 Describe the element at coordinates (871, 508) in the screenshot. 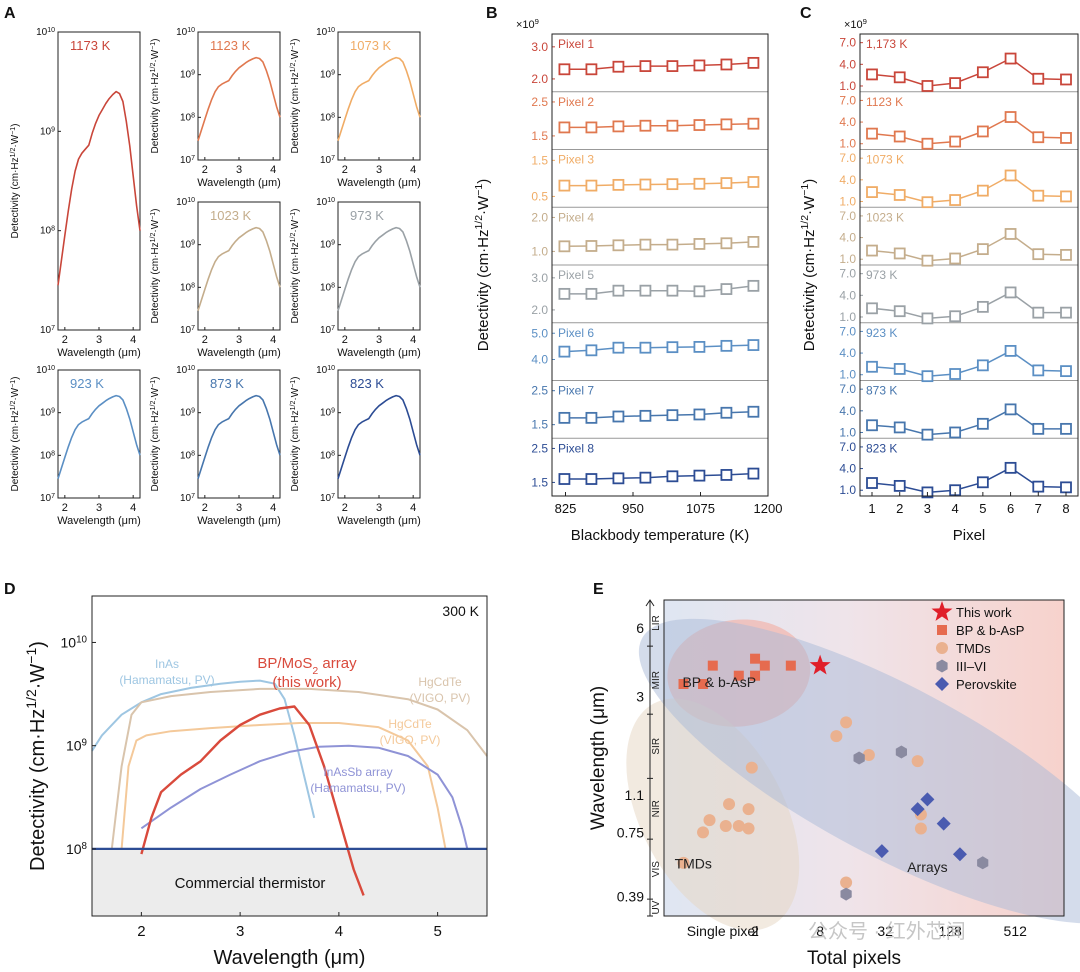

I see `x-tick-label: 1` at that location.